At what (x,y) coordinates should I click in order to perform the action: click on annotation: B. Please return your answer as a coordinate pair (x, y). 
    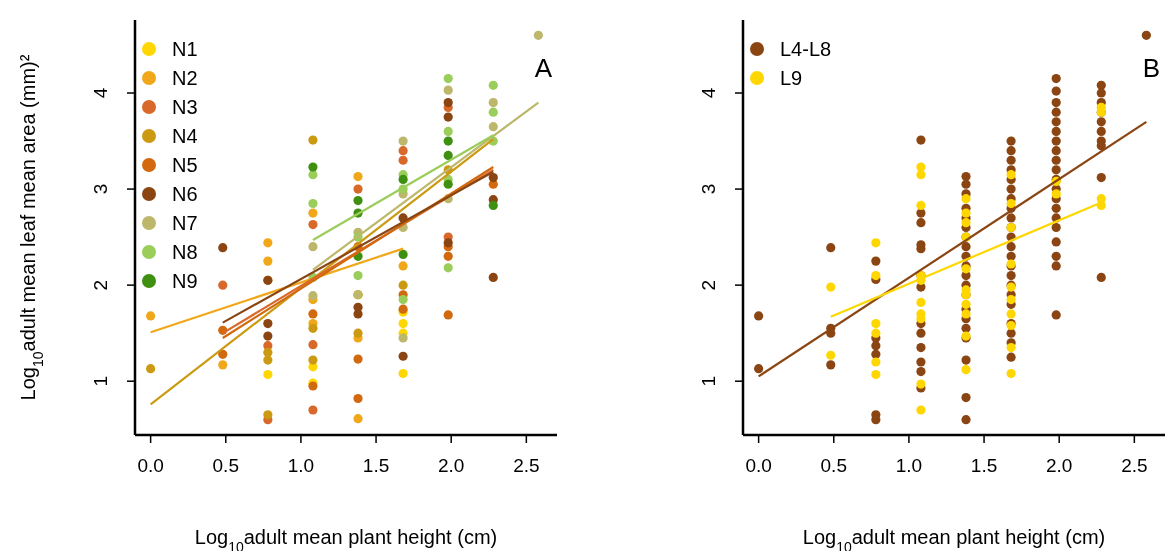
    Looking at the image, I should click on (1151, 68).